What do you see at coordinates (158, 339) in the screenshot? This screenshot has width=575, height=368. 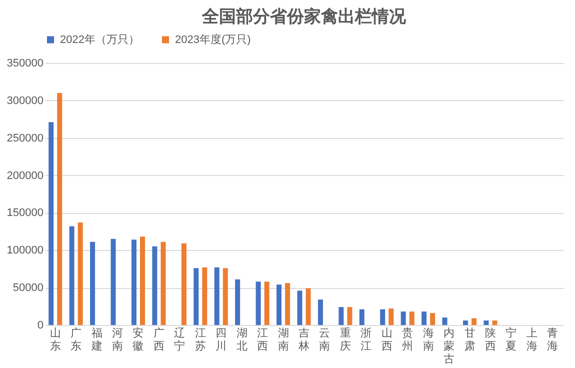 I see `x-tick-label: 广西` at bounding box center [158, 339].